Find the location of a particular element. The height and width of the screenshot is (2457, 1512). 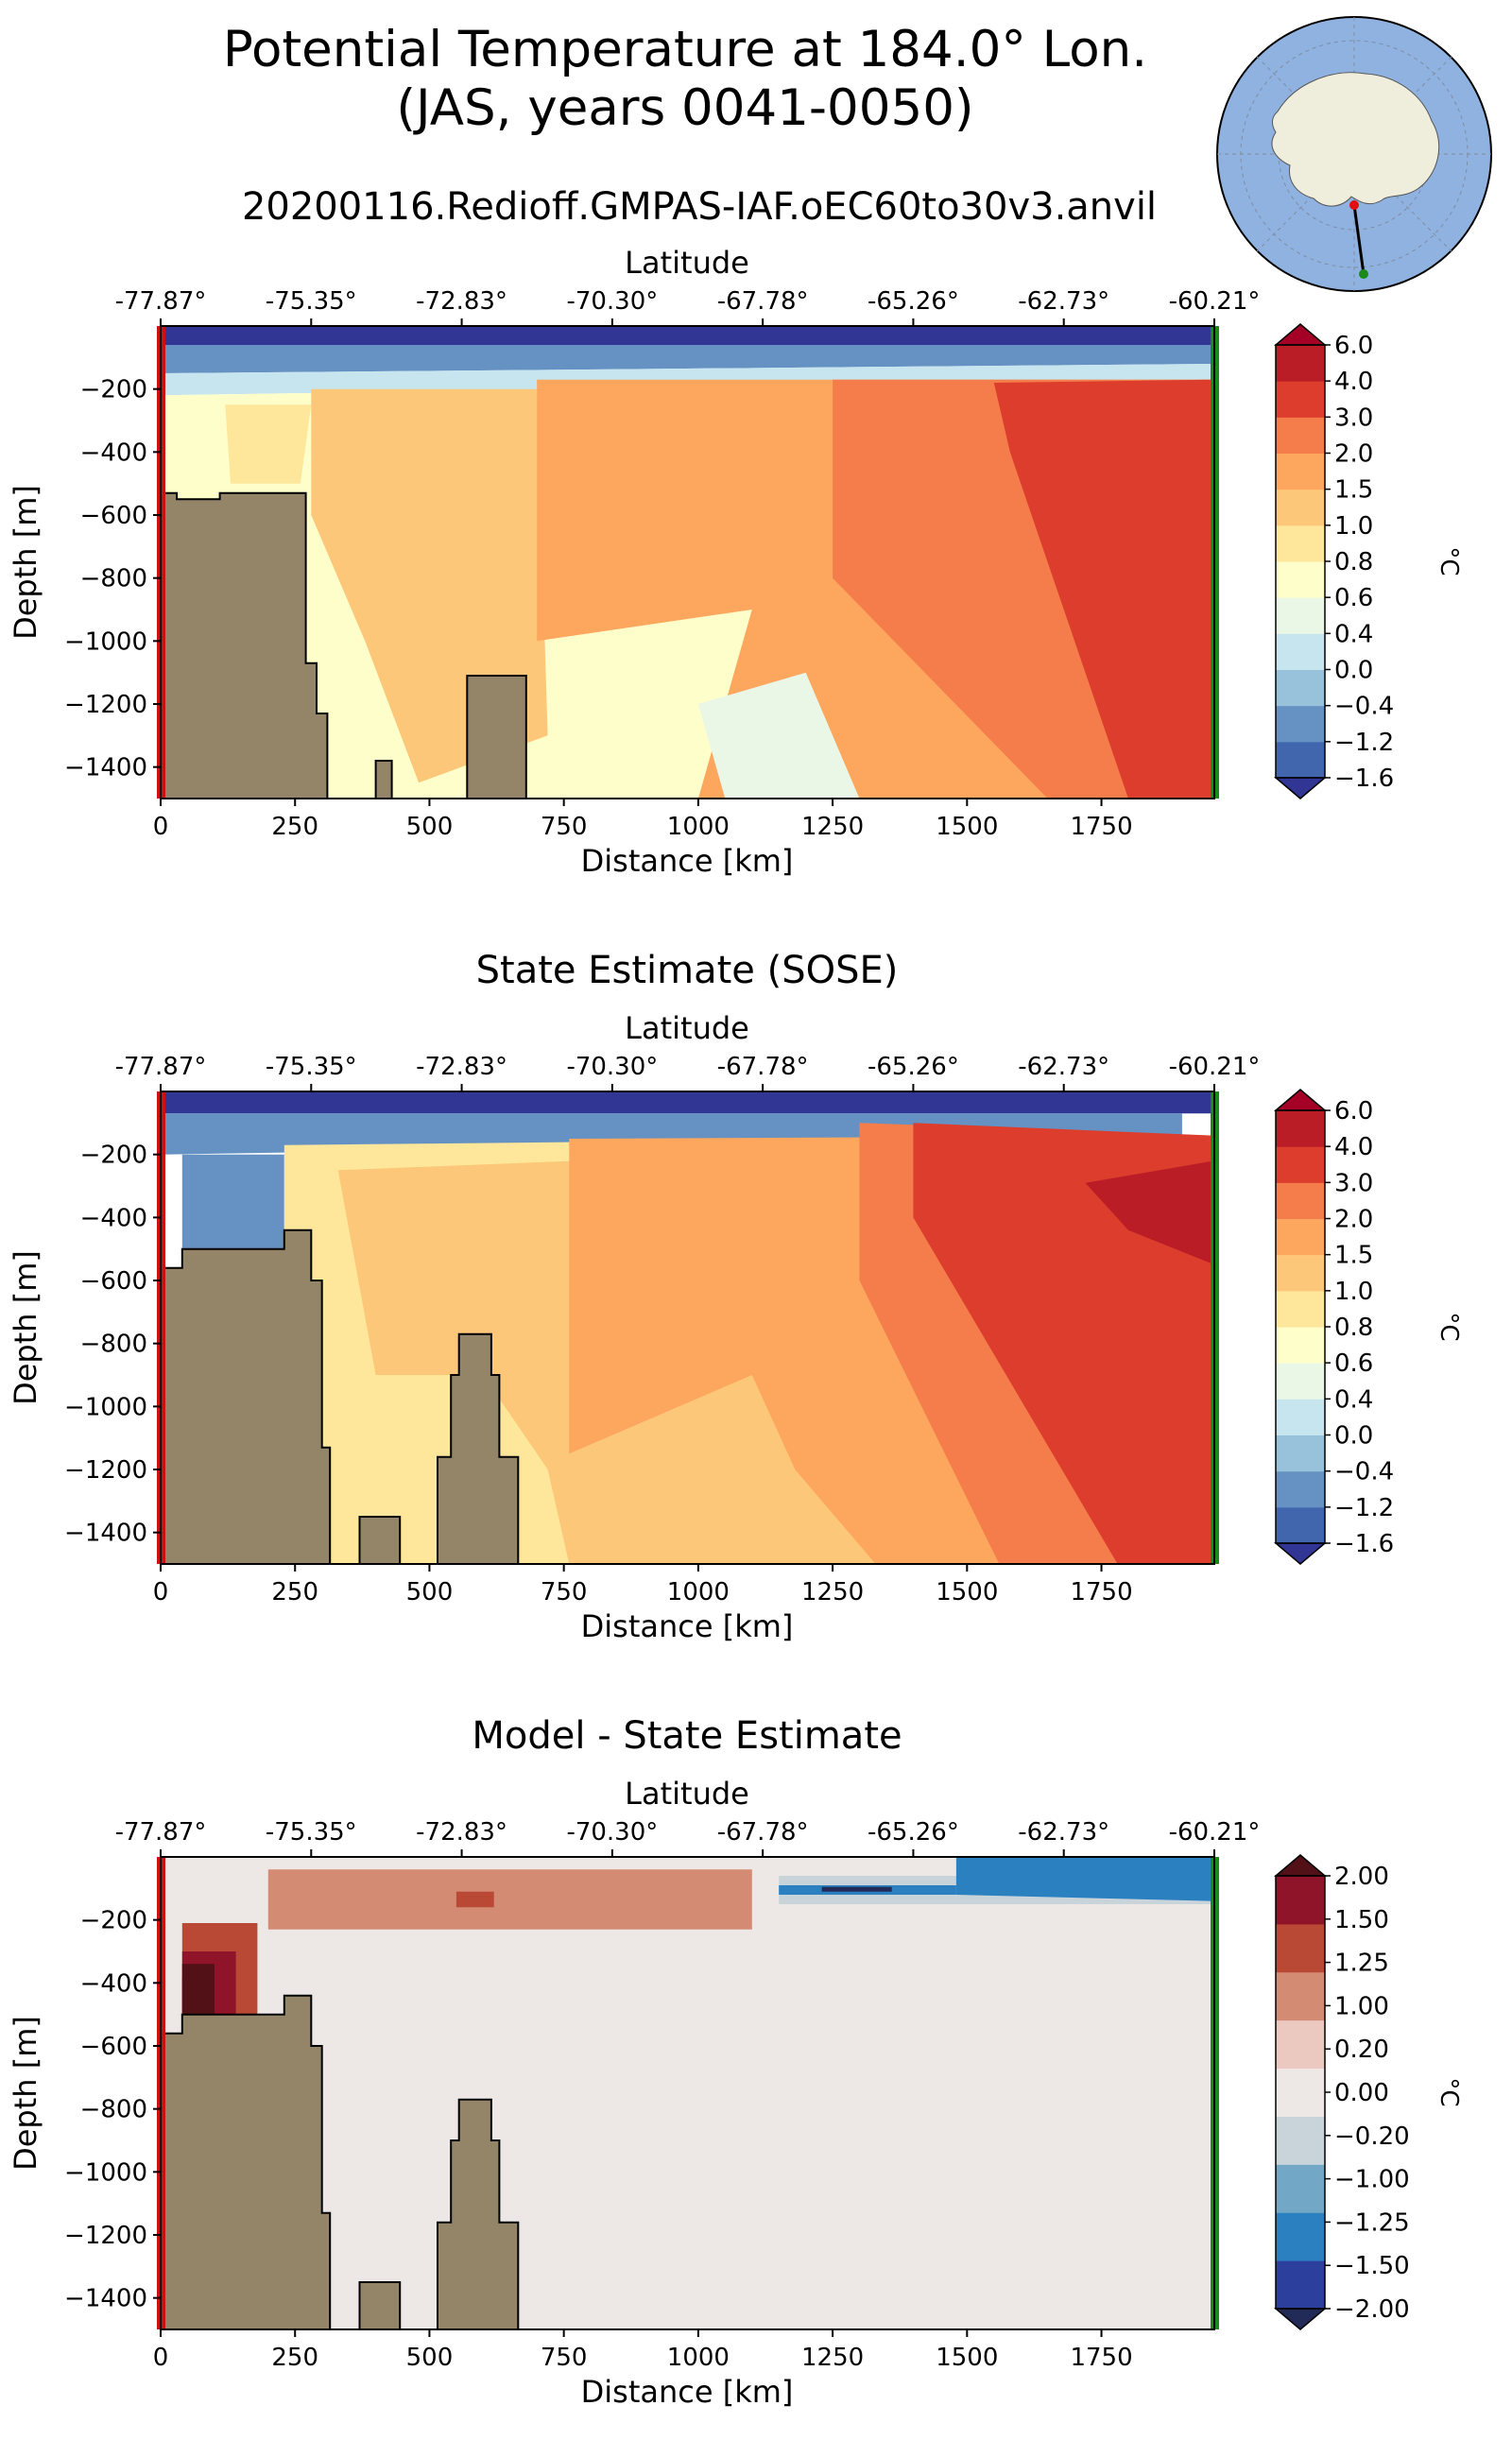

colorbar-tick-label: 1.50 is located at coordinates (1361, 1920).